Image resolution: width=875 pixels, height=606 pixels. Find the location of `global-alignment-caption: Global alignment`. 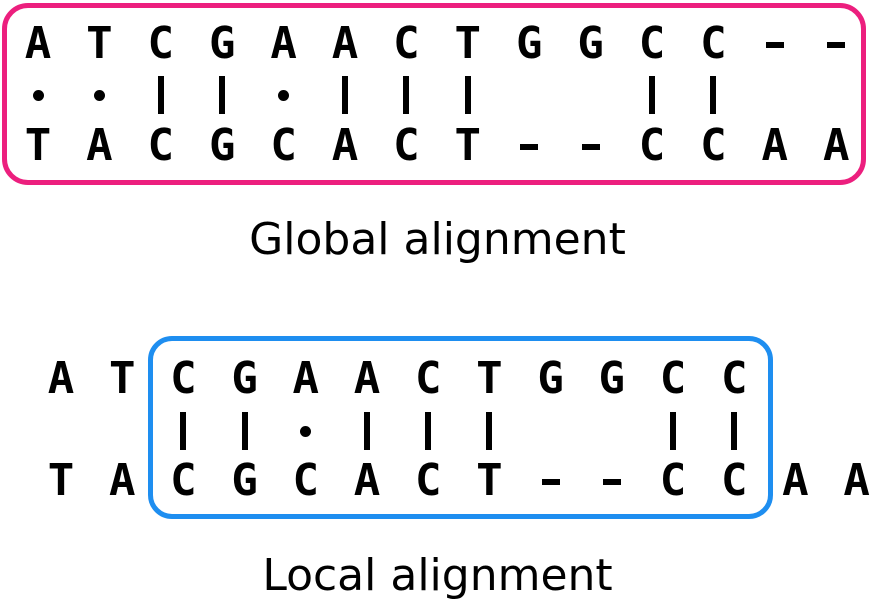

global-alignment-caption: Global alignment is located at coordinates (437, 239).